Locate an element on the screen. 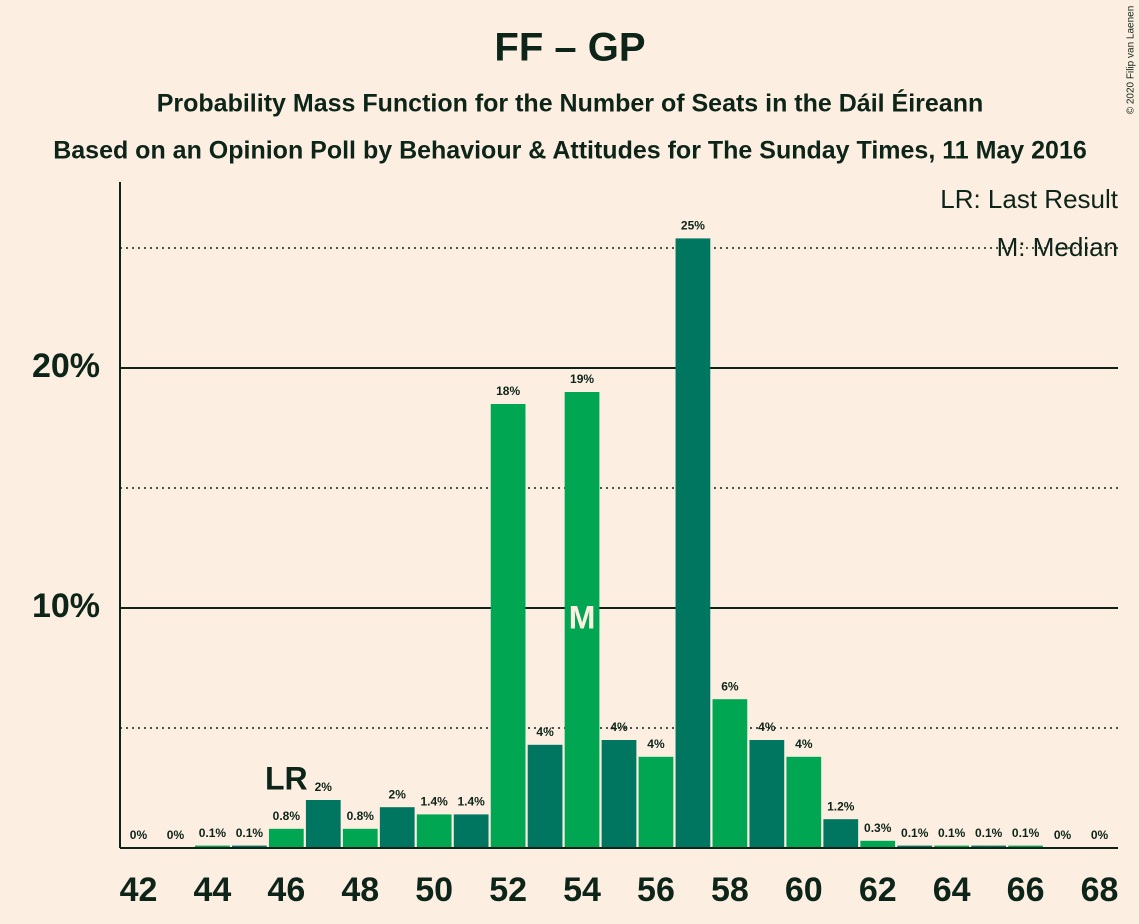 The image size is (1139, 924). x-tick-label: 52 is located at coordinates (508, 890).